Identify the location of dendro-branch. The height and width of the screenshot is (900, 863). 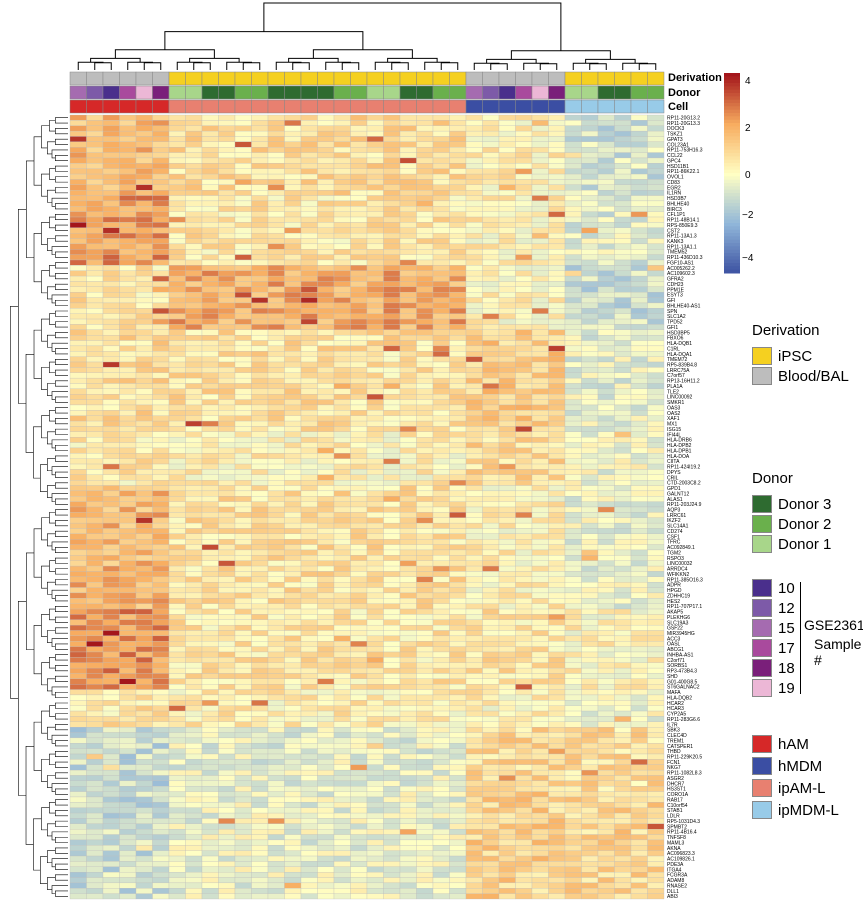
(288, 65).